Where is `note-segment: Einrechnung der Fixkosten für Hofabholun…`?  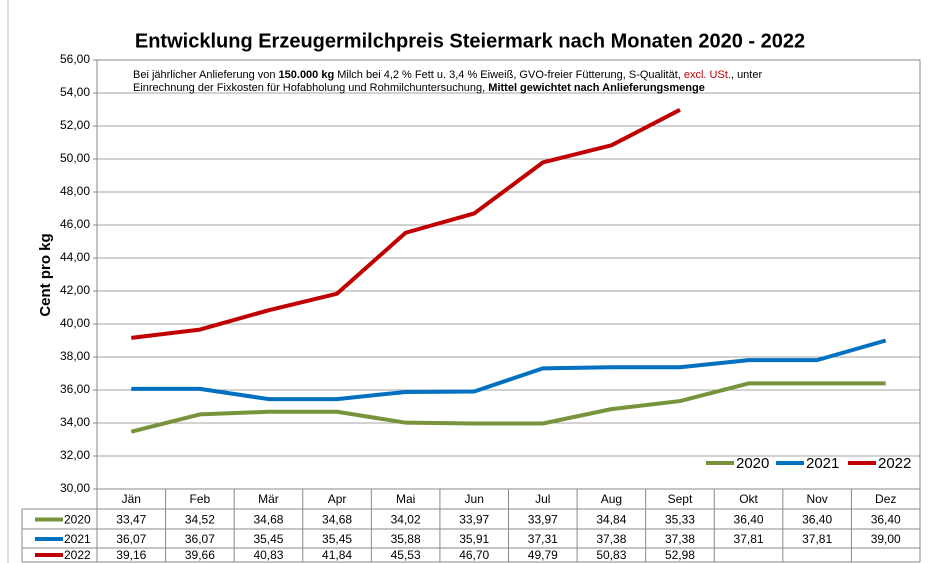 note-segment: Einrechnung der Fixkosten für Hofabholun… is located at coordinates (310, 88).